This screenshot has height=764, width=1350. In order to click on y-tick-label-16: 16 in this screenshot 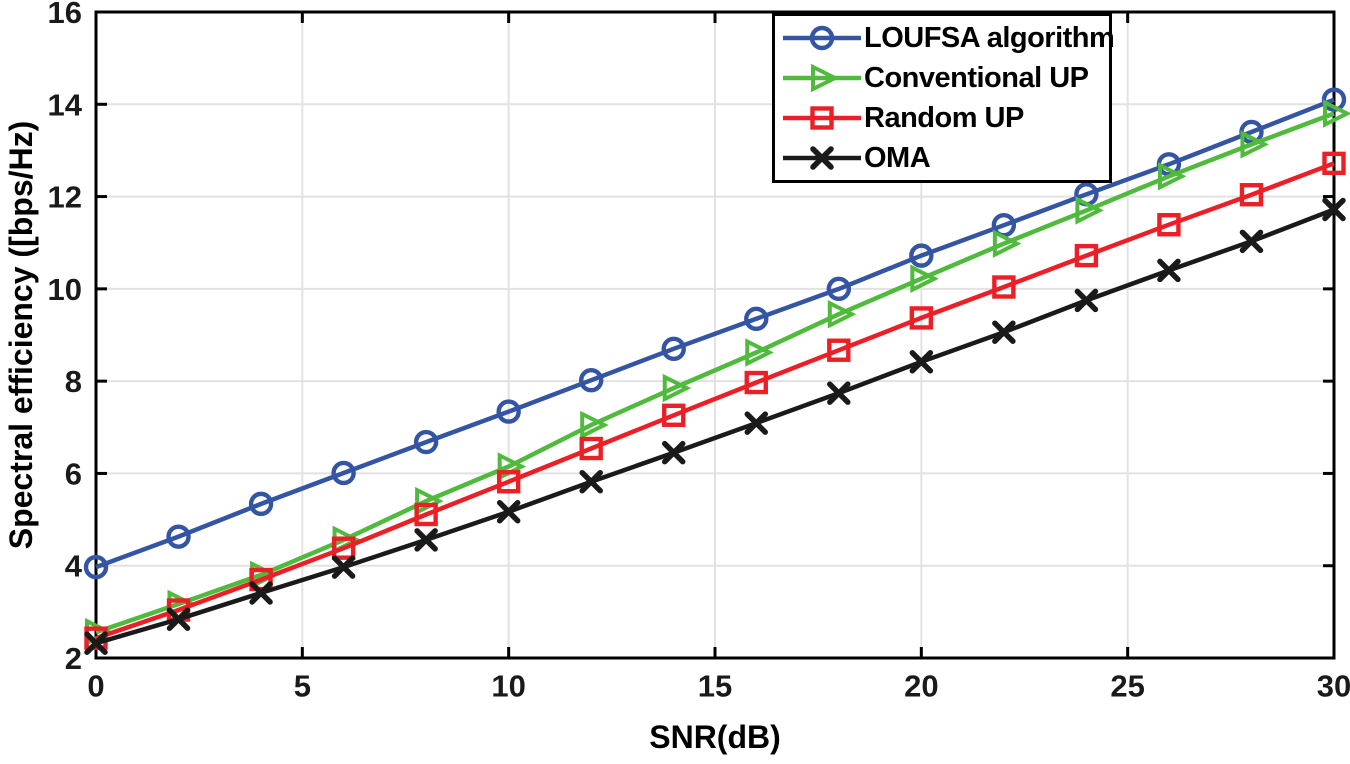, I will do `click(65, 15)`.